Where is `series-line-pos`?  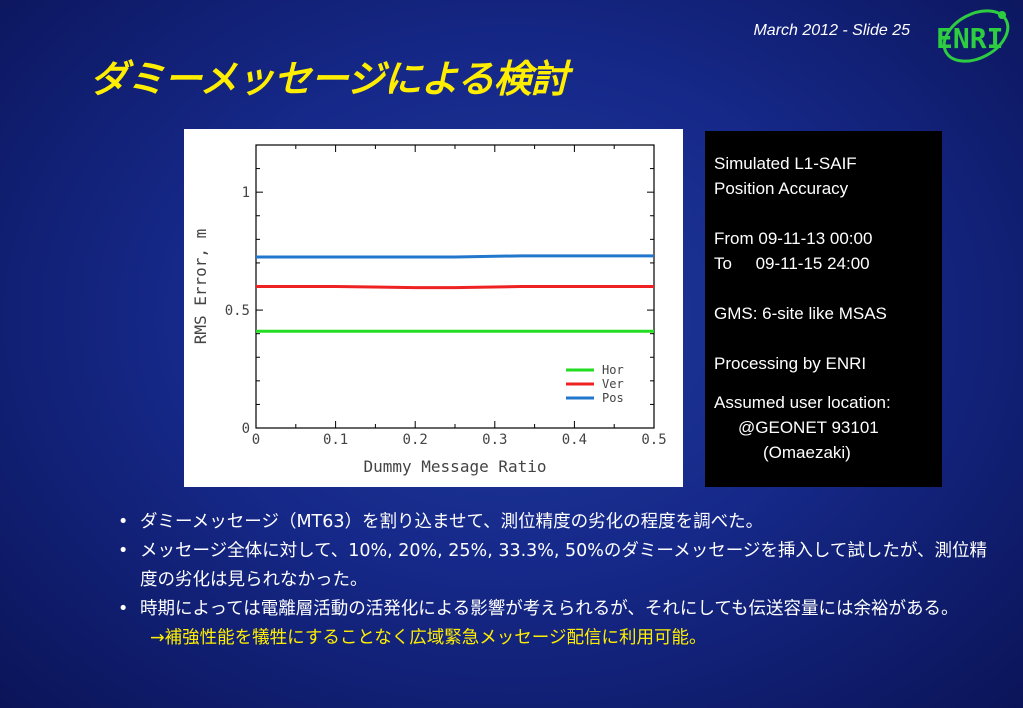
series-line-pos is located at coordinates (455, 256).